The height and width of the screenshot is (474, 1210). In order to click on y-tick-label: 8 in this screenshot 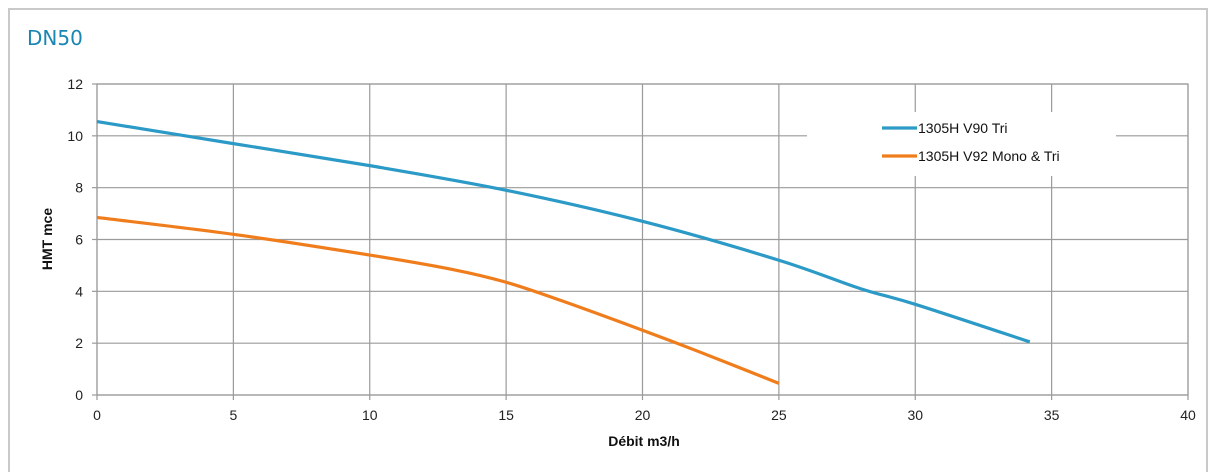, I will do `click(79, 188)`.